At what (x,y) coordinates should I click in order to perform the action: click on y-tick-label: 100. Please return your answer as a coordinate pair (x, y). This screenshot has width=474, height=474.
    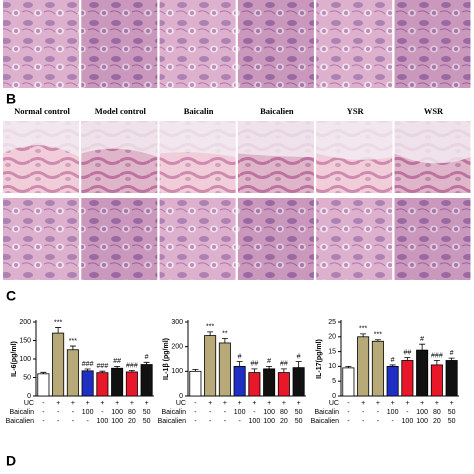
    Looking at the image, I should click on (177, 371).